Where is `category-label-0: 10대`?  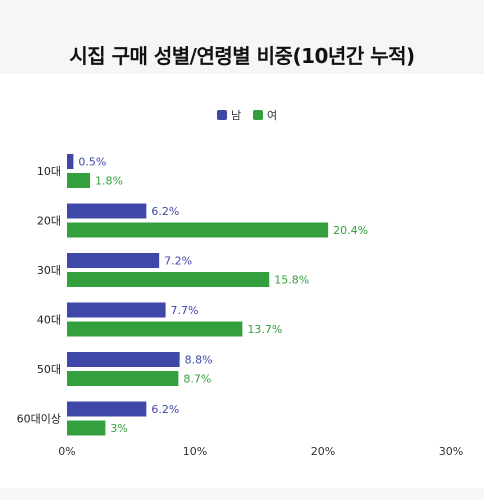
category-label-0: 10대 is located at coordinates (49, 171).